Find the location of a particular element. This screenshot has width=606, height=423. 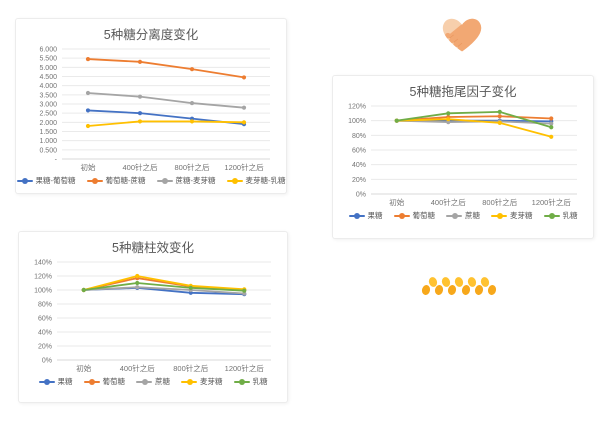

y-axis-tick-label: - is located at coordinates (56, 160).